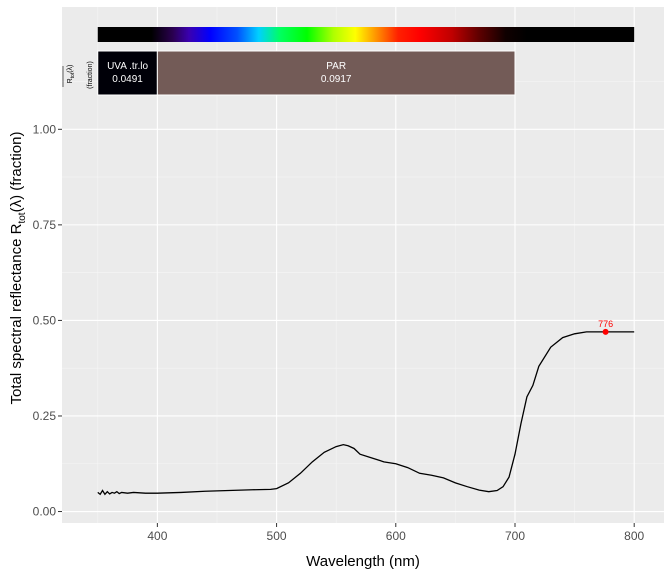 Image resolution: width=672 pixels, height=576 pixels. Describe the element at coordinates (634, 536) in the screenshot. I see `x-tick-label: 800` at that location.